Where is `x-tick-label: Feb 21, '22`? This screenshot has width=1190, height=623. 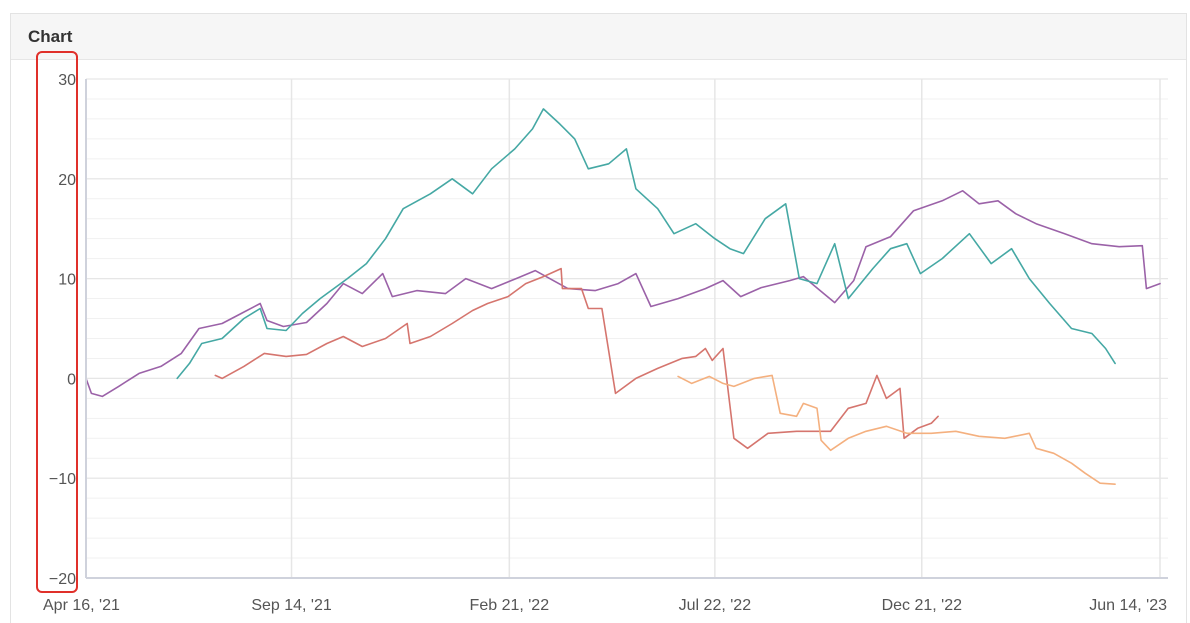 x-tick-label: Feb 21, '22 is located at coordinates (510, 605).